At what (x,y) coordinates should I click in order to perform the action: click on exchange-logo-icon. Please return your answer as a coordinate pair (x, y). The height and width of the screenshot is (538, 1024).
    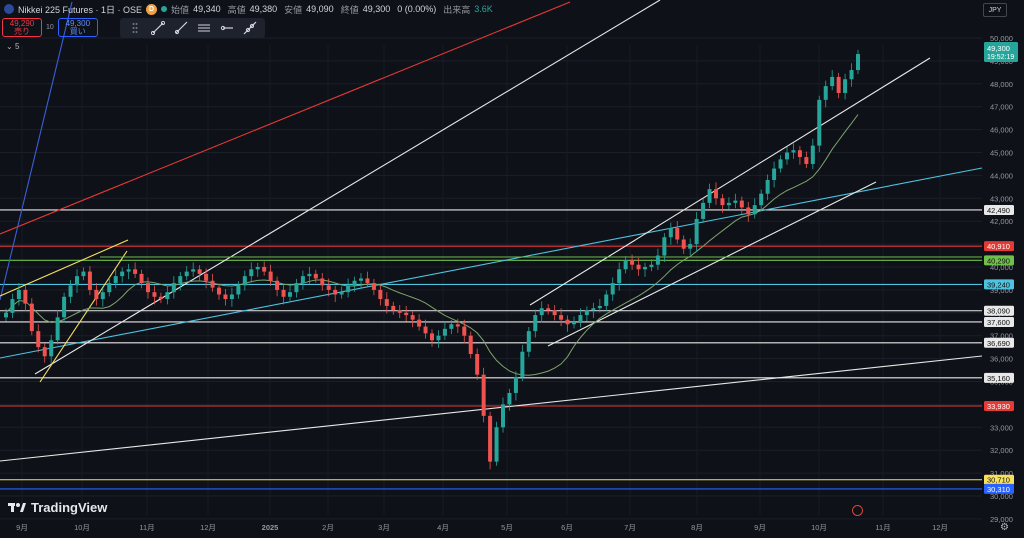
    Looking at the image, I should click on (9, 9).